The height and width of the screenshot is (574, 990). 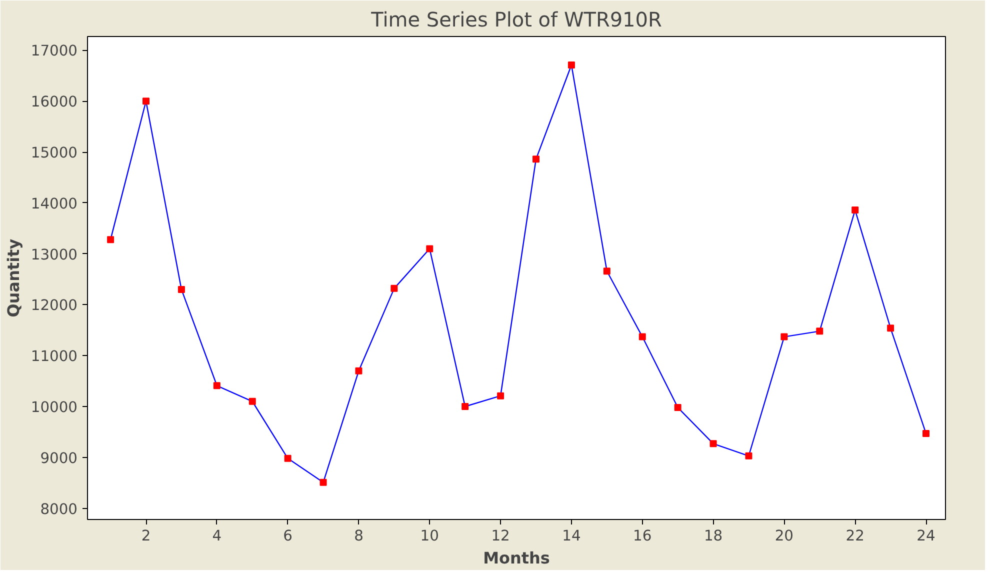 What do you see at coordinates (713, 536) in the screenshot?
I see `x-tick-label: 18` at bounding box center [713, 536].